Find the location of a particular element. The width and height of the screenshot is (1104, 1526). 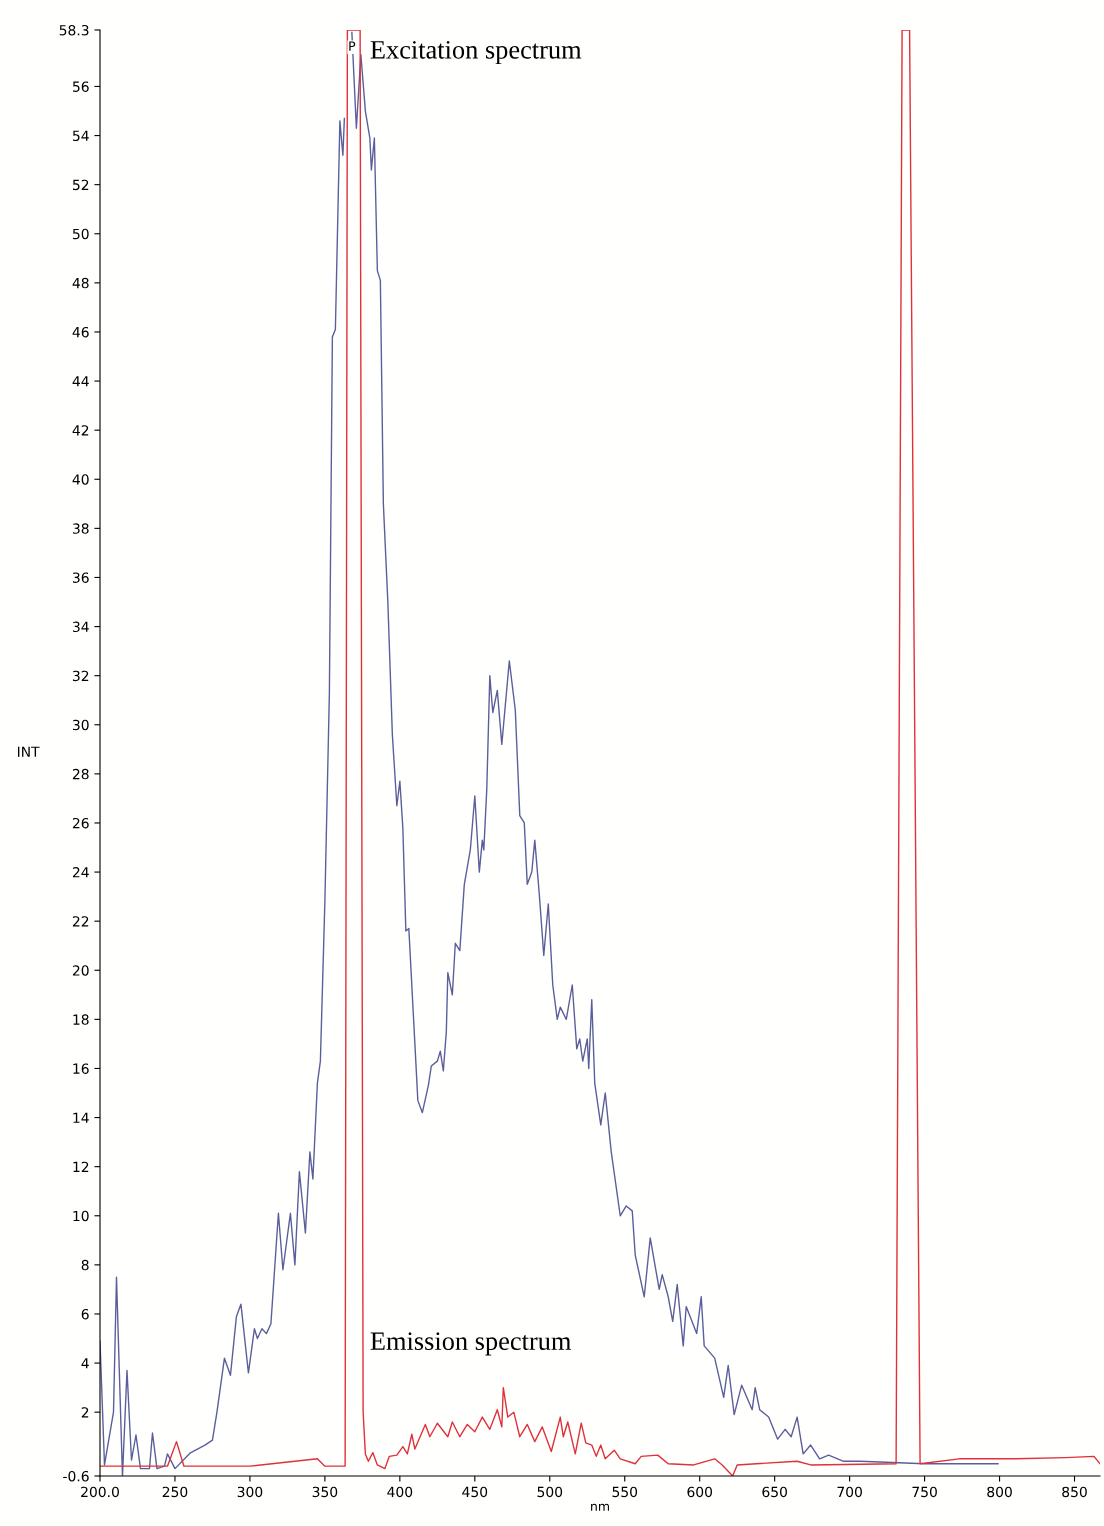

y-tick-label: 10 is located at coordinates (81, 1216).